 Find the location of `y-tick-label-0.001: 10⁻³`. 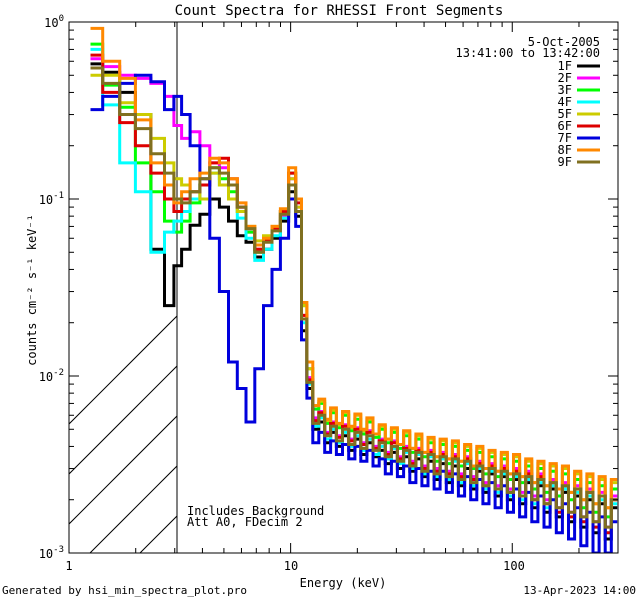

y-tick-label-0.001: 10⁻³ is located at coordinates (51, 553).